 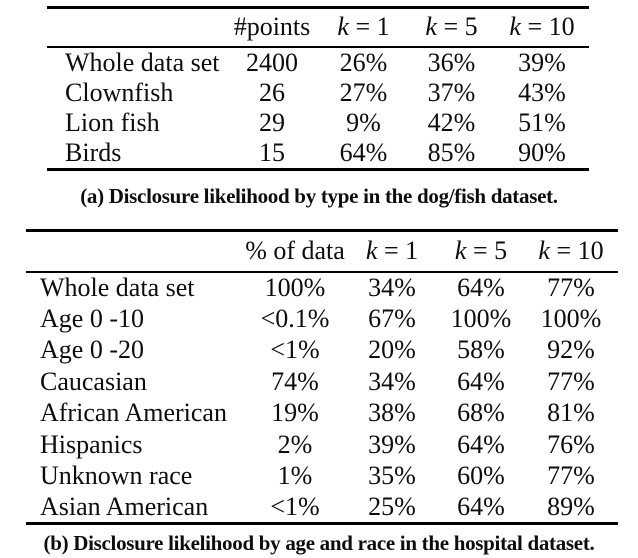 What do you see at coordinates (133, 413) in the screenshot?
I see `row-label: African American` at bounding box center [133, 413].